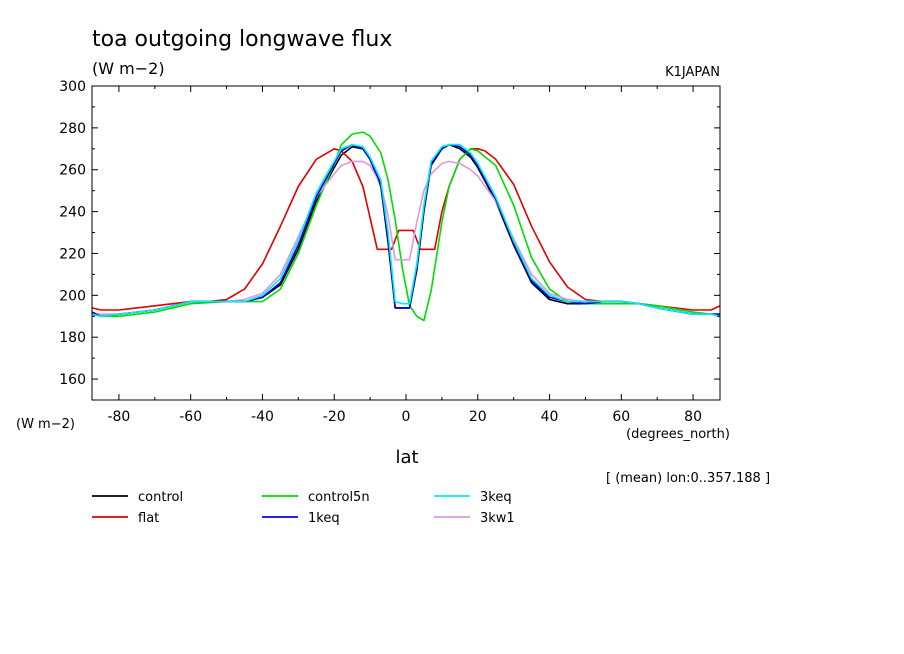 The height and width of the screenshot is (654, 904). I want to click on legend-item-3kw1: 3kw1, so click(474, 518).